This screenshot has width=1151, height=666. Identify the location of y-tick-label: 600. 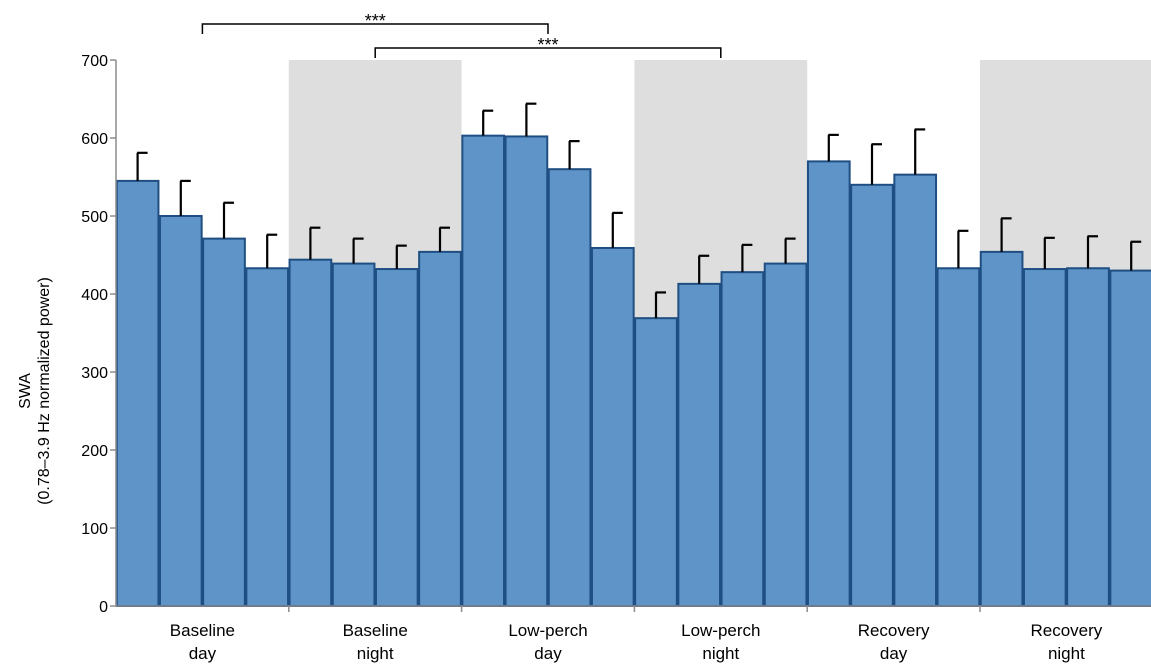
(94, 139).